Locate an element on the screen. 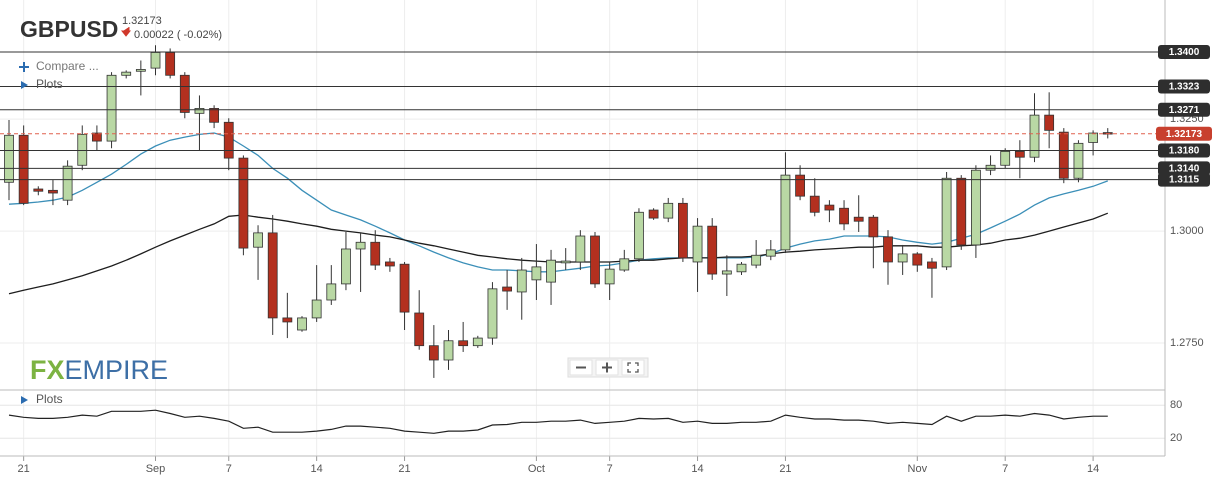 The height and width of the screenshot is (484, 1218). logo: FXEMPIRE is located at coordinates (99, 370).